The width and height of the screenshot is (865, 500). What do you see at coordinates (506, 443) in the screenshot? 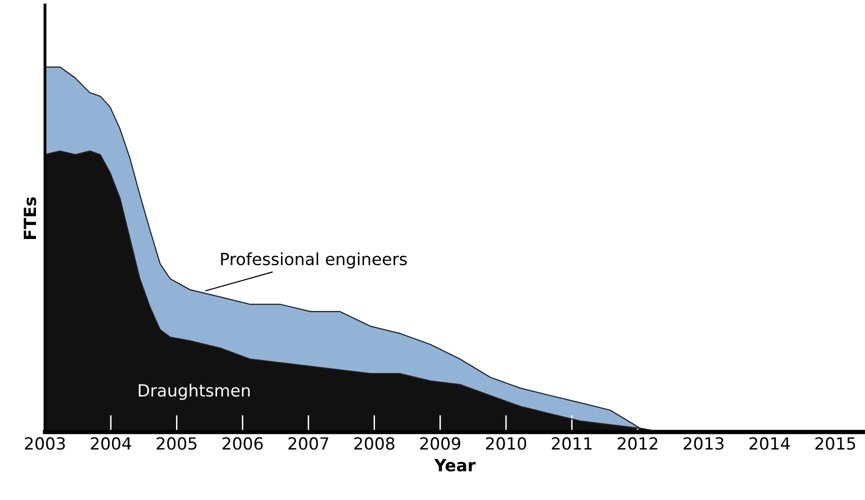
I see `x-tick-label: 2010` at bounding box center [506, 443].